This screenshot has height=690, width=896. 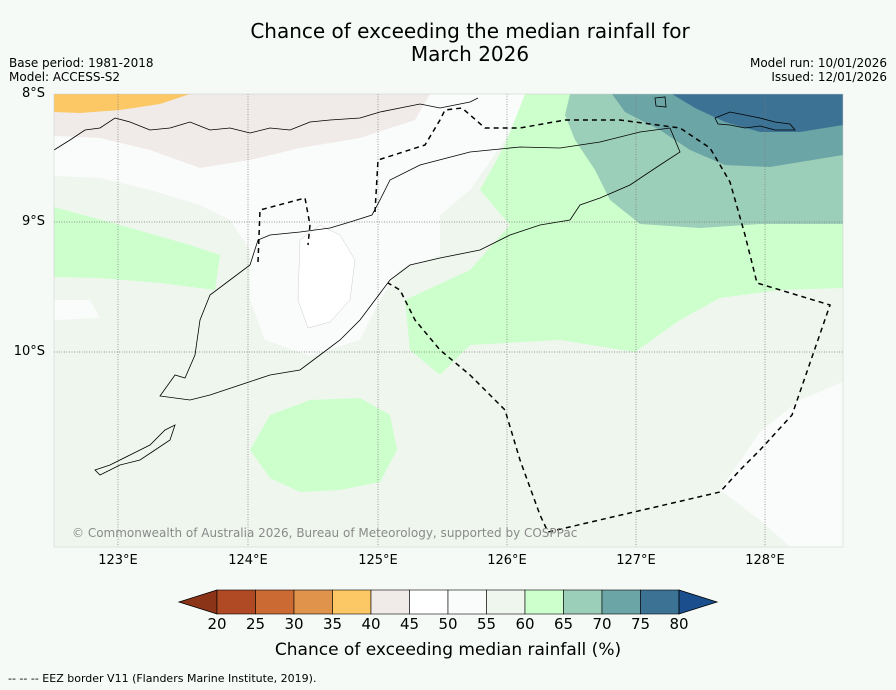 What do you see at coordinates (118, 560) in the screenshot?
I see `lon-label: 123°E` at bounding box center [118, 560].